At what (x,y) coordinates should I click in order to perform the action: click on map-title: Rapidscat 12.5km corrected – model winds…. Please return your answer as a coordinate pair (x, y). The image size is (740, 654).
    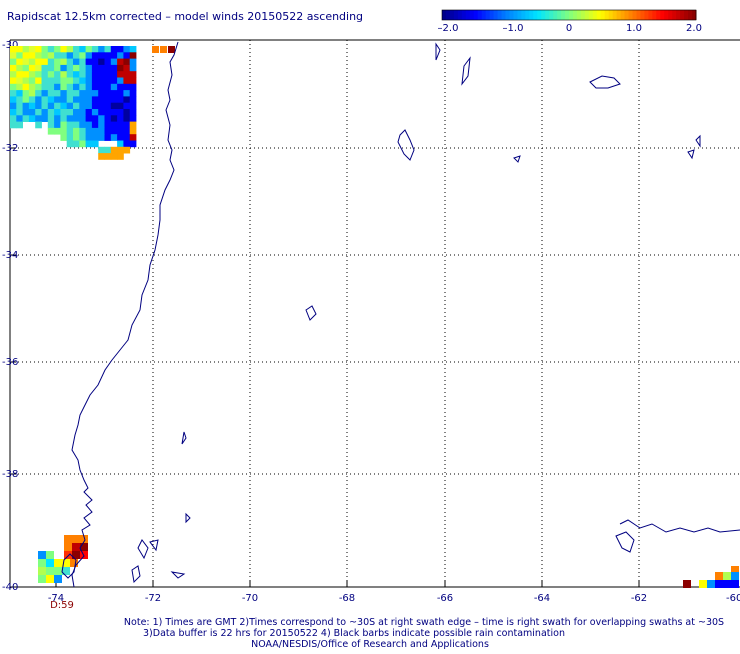
    Looking at the image, I should click on (185, 16).